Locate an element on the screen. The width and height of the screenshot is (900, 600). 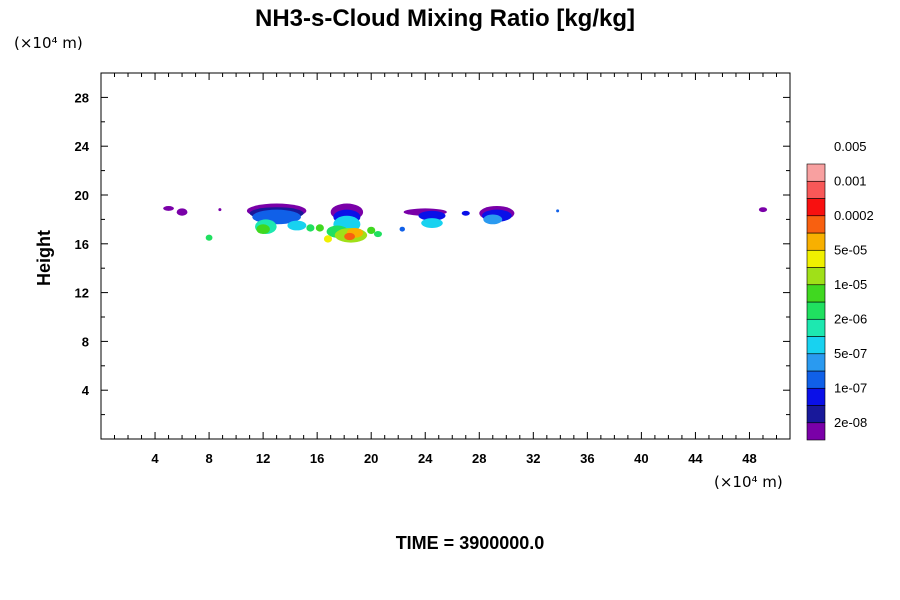
colorbar-label: 5e-05 is located at coordinates (850, 249).